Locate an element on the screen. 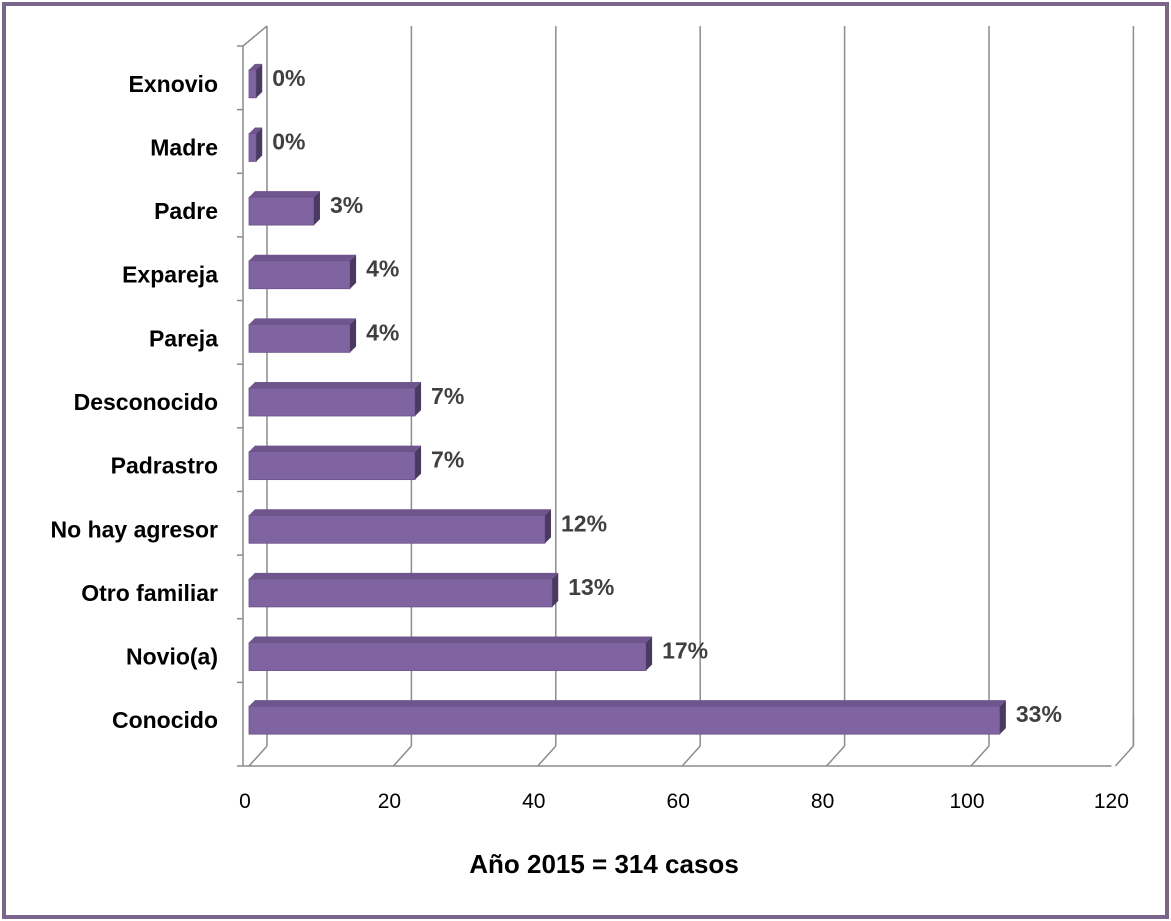 This screenshot has height=921, width=1171. category-label: Padrastro is located at coordinates (164, 466).